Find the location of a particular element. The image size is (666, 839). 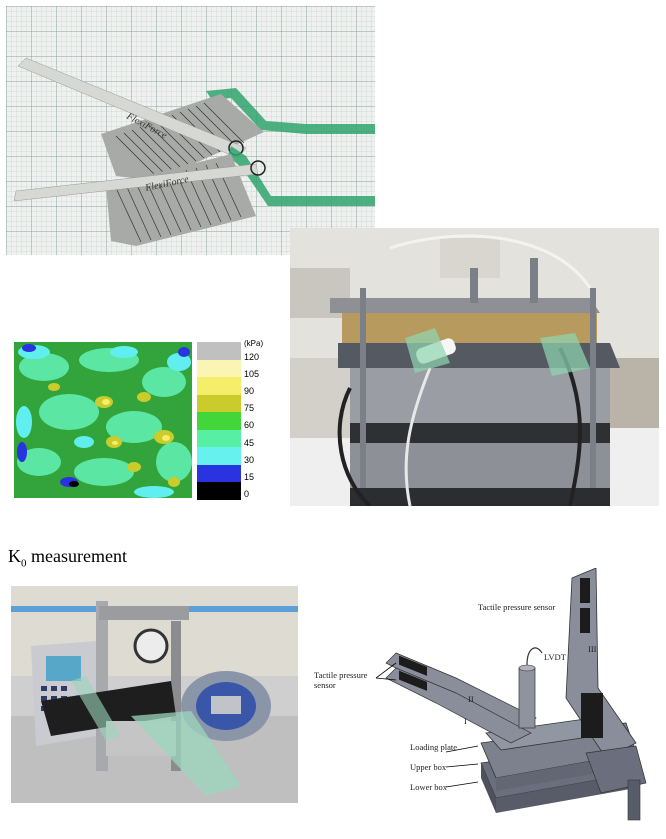

legend-label: 75 is located at coordinates (249, 408).